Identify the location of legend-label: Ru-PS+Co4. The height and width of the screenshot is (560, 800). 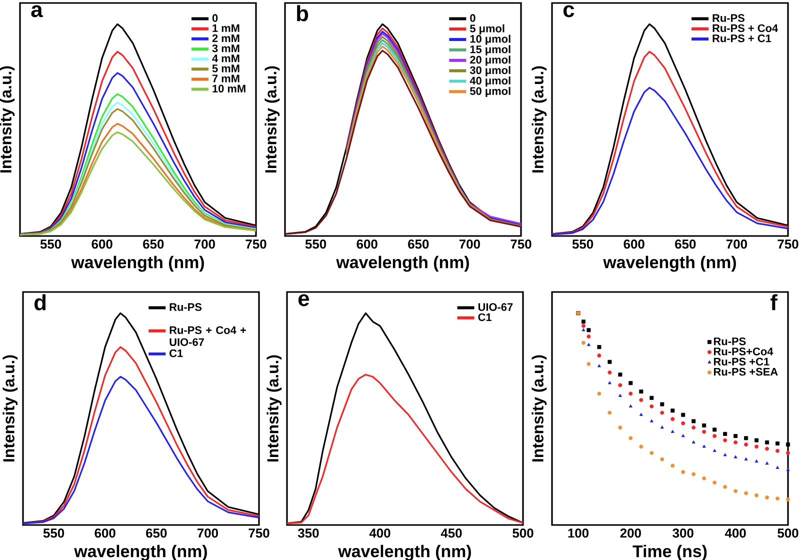
(744, 352).